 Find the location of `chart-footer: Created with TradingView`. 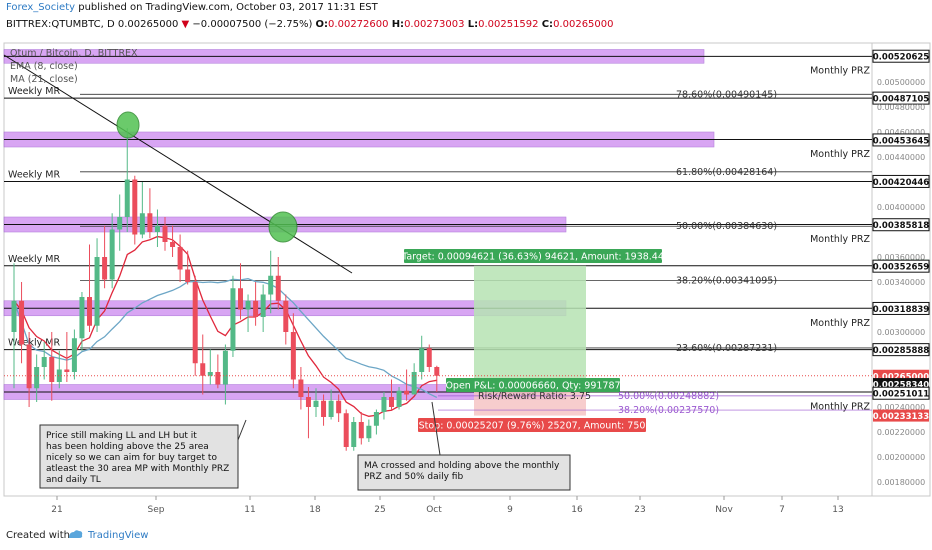

chart-footer: Created with TradingView is located at coordinates (466, 535).